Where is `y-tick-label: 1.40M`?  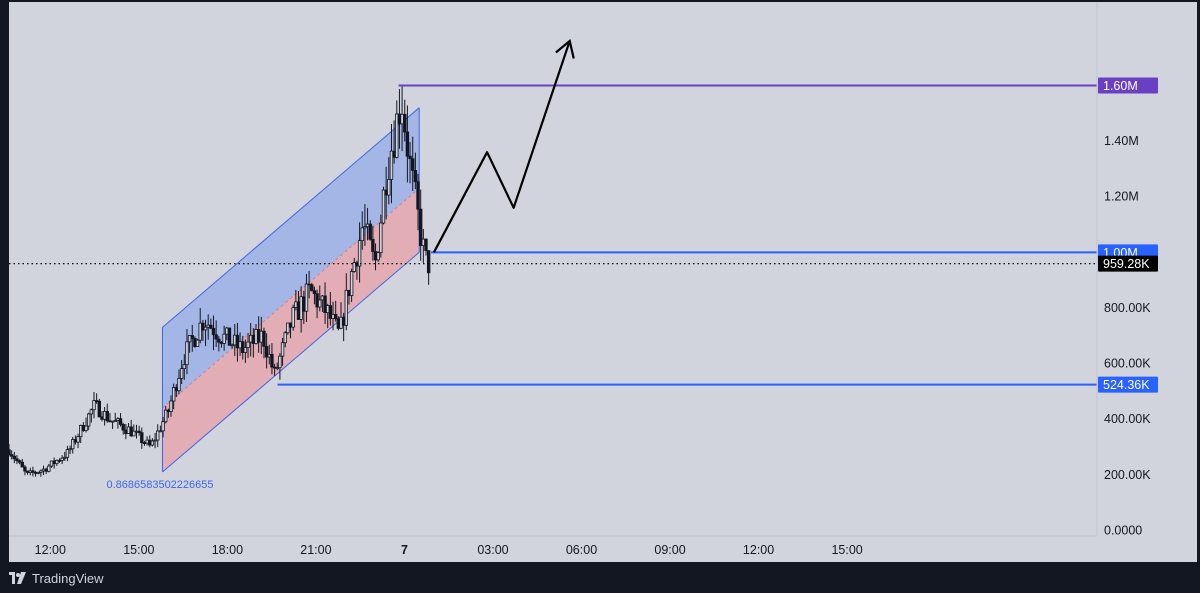 y-tick-label: 1.40M is located at coordinates (1121, 141).